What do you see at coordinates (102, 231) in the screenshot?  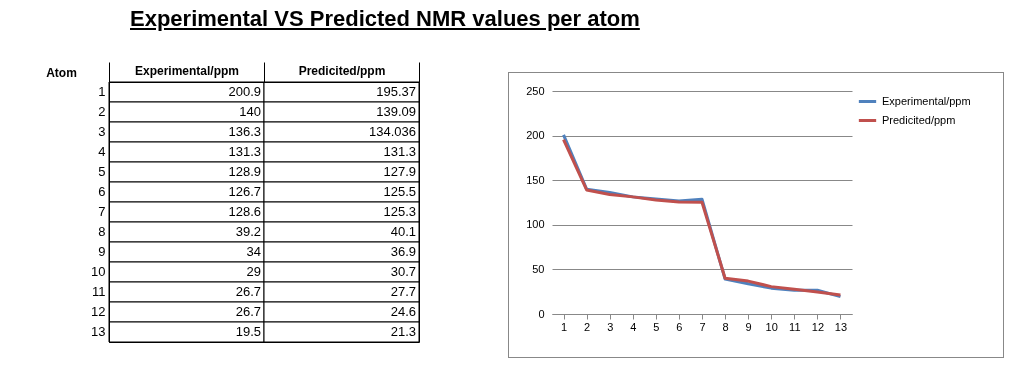 I see `y-tick-label: 8` at bounding box center [102, 231].